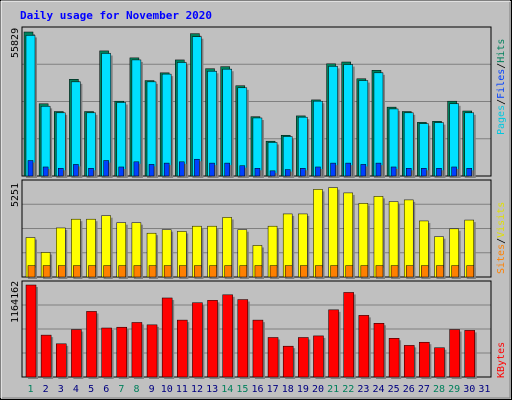 The height and width of the screenshot is (400, 512). Describe the element at coordinates (454, 389) in the screenshot. I see `day-label: 29` at that location.